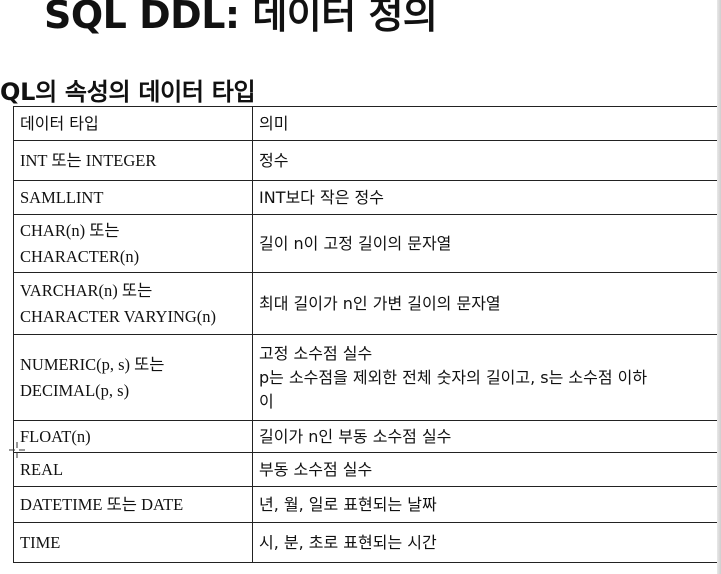 This screenshot has width=721, height=574. What do you see at coordinates (133, 542) in the screenshot?
I see `type-cell: TIME` at bounding box center [133, 542].